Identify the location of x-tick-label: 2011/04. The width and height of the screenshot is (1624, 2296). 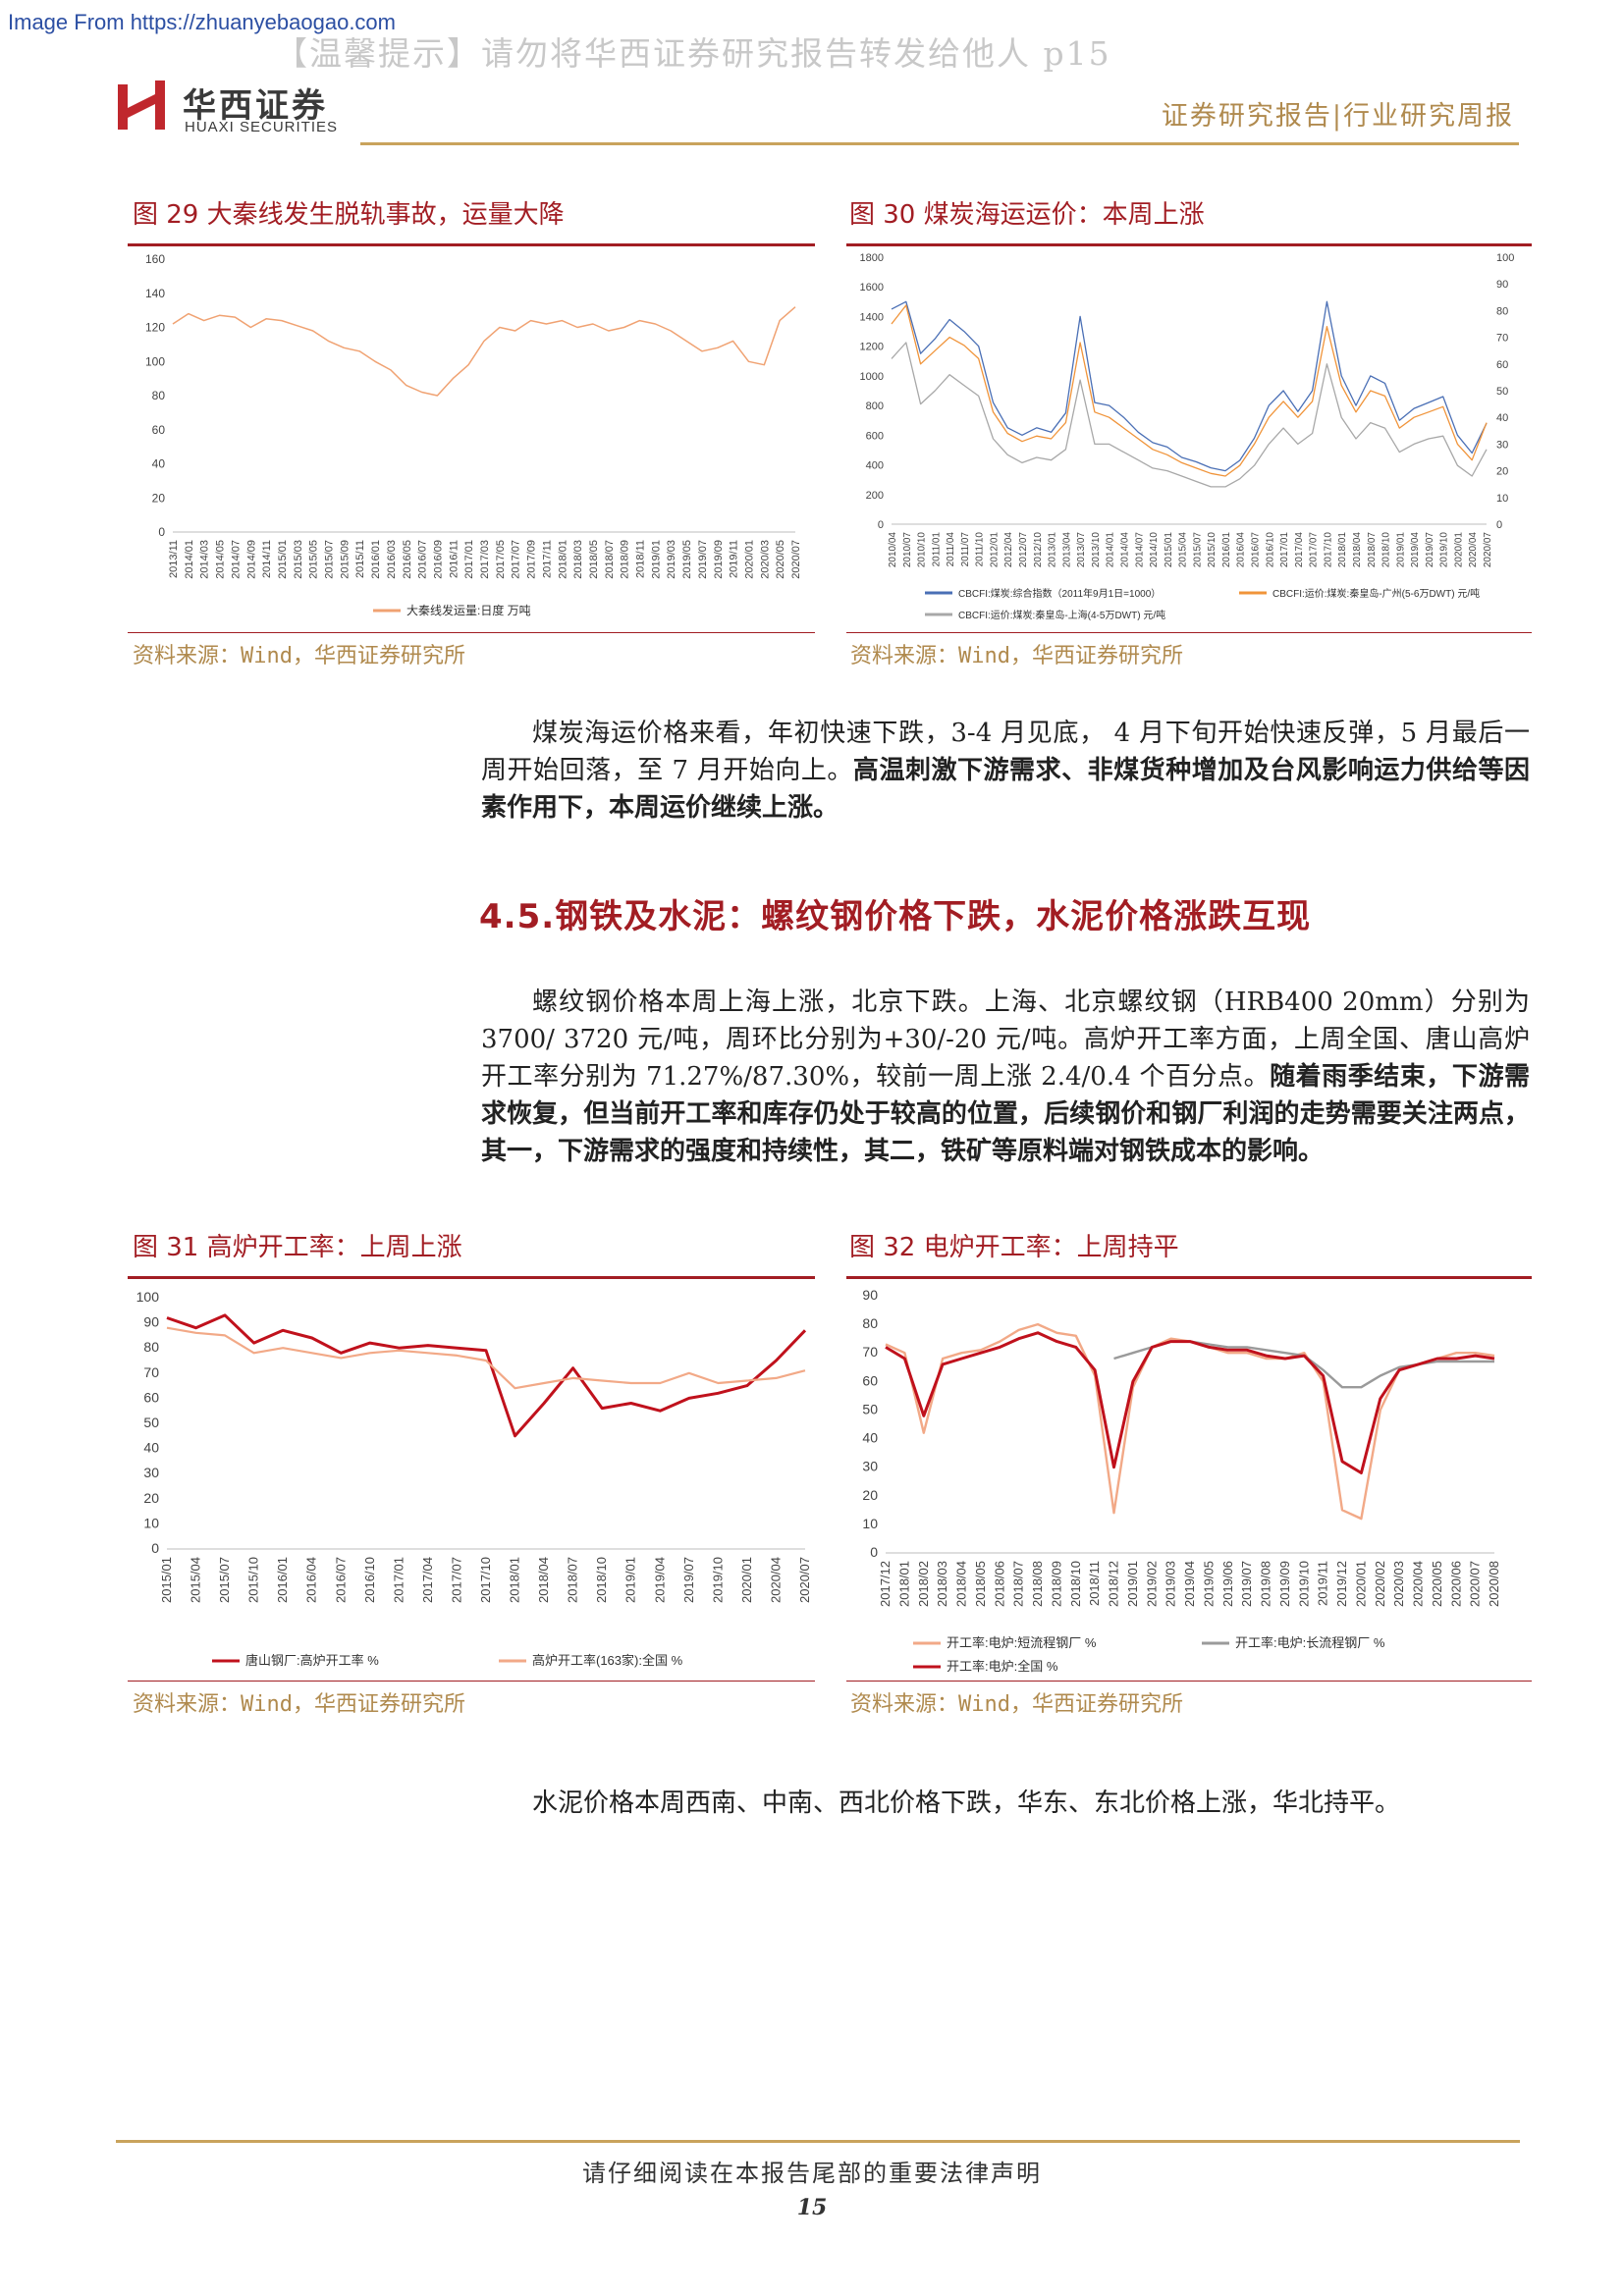
(951, 549).